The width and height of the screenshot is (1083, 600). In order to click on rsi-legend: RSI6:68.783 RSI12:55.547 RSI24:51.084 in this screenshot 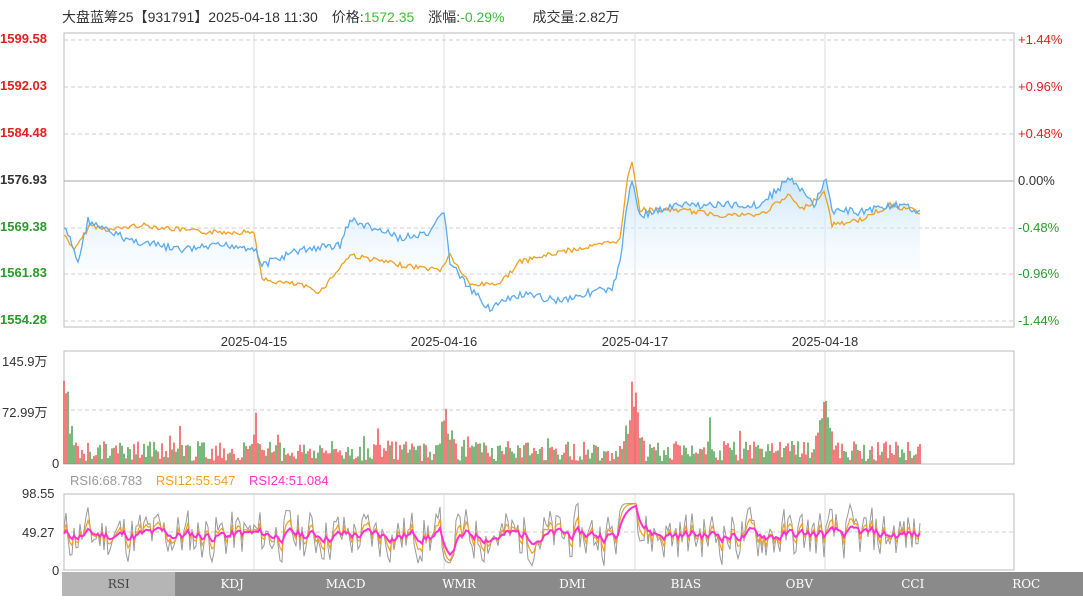, I will do `click(204, 480)`.